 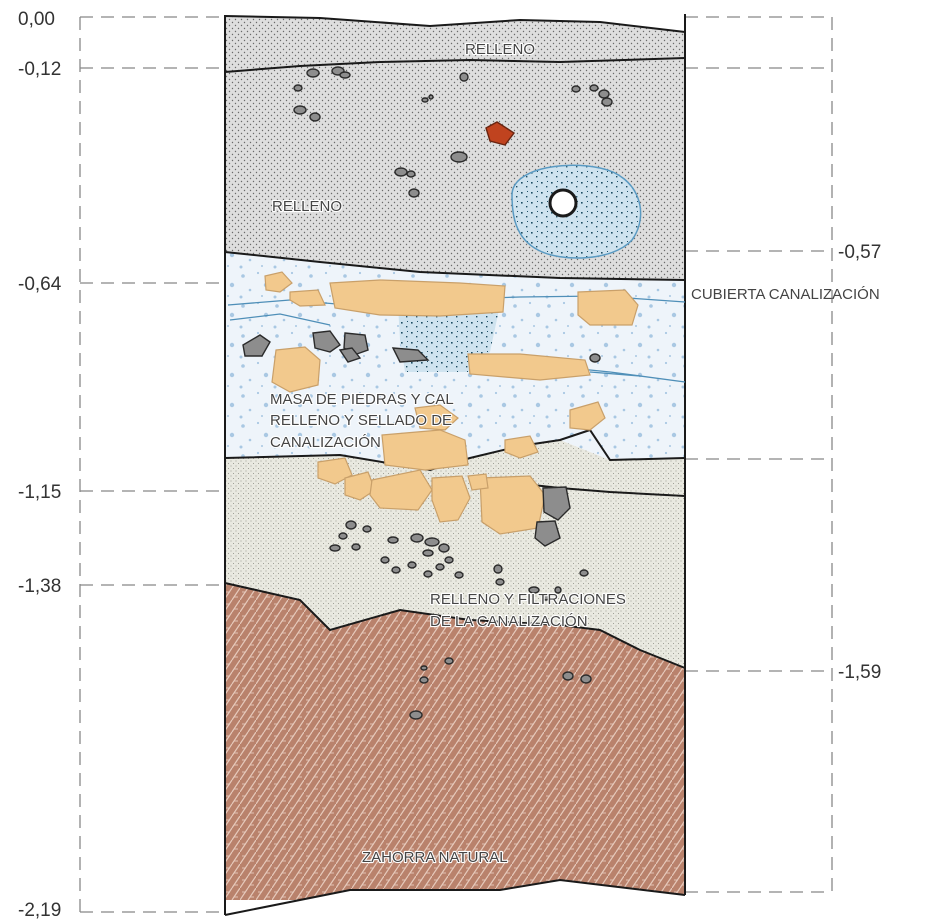 What do you see at coordinates (859, 462) in the screenshot?
I see `right-depth-labels: -0,57 -1,59` at bounding box center [859, 462].